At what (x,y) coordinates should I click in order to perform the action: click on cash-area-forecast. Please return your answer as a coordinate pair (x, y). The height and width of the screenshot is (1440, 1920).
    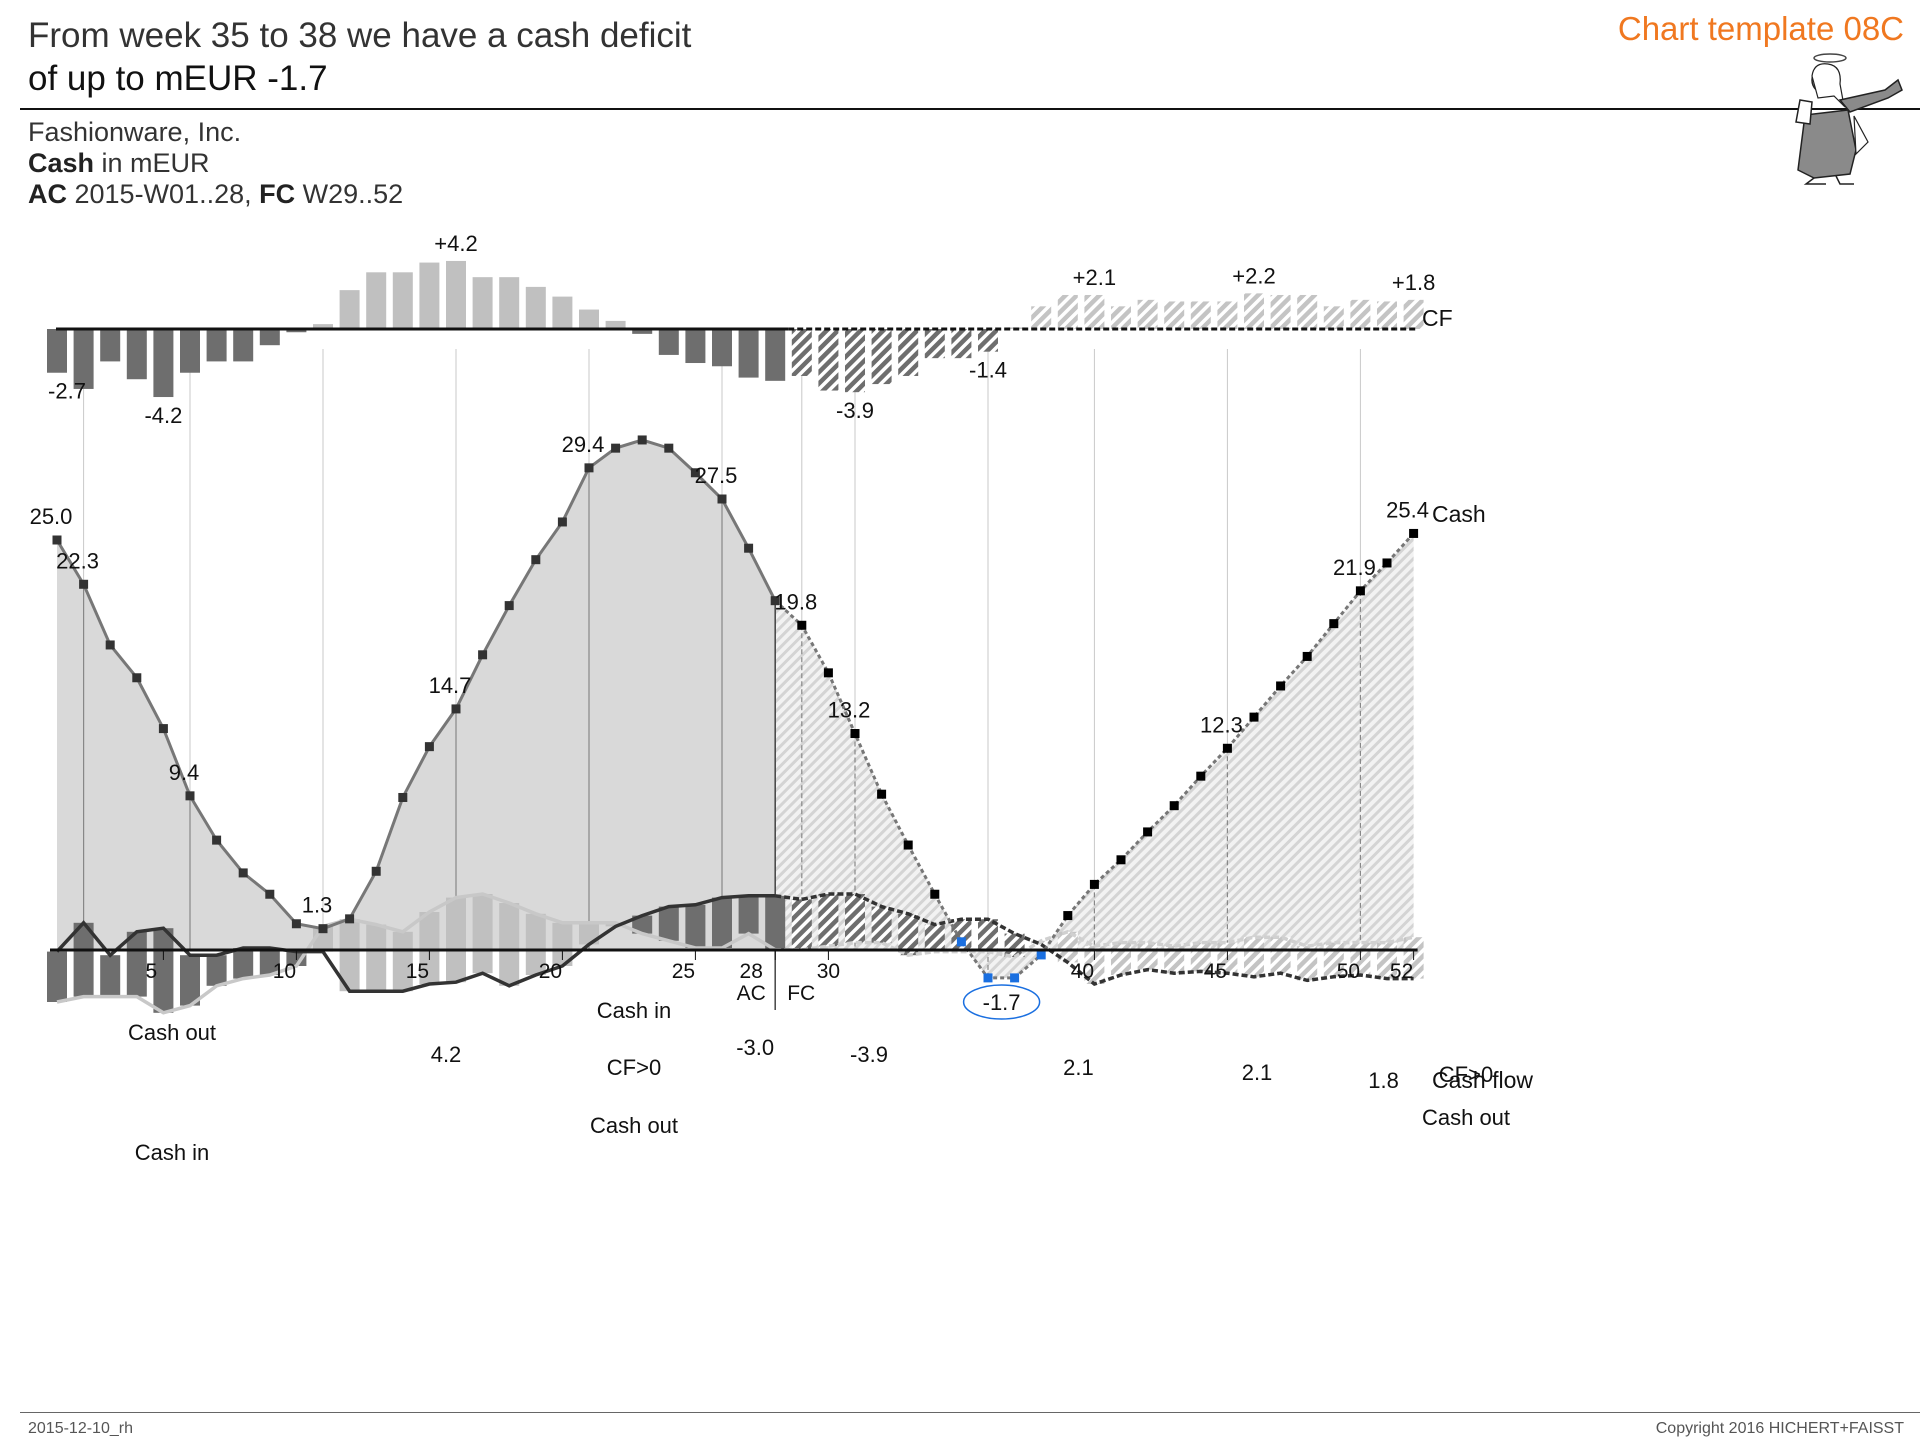
    Looking at the image, I should click on (1094, 755).